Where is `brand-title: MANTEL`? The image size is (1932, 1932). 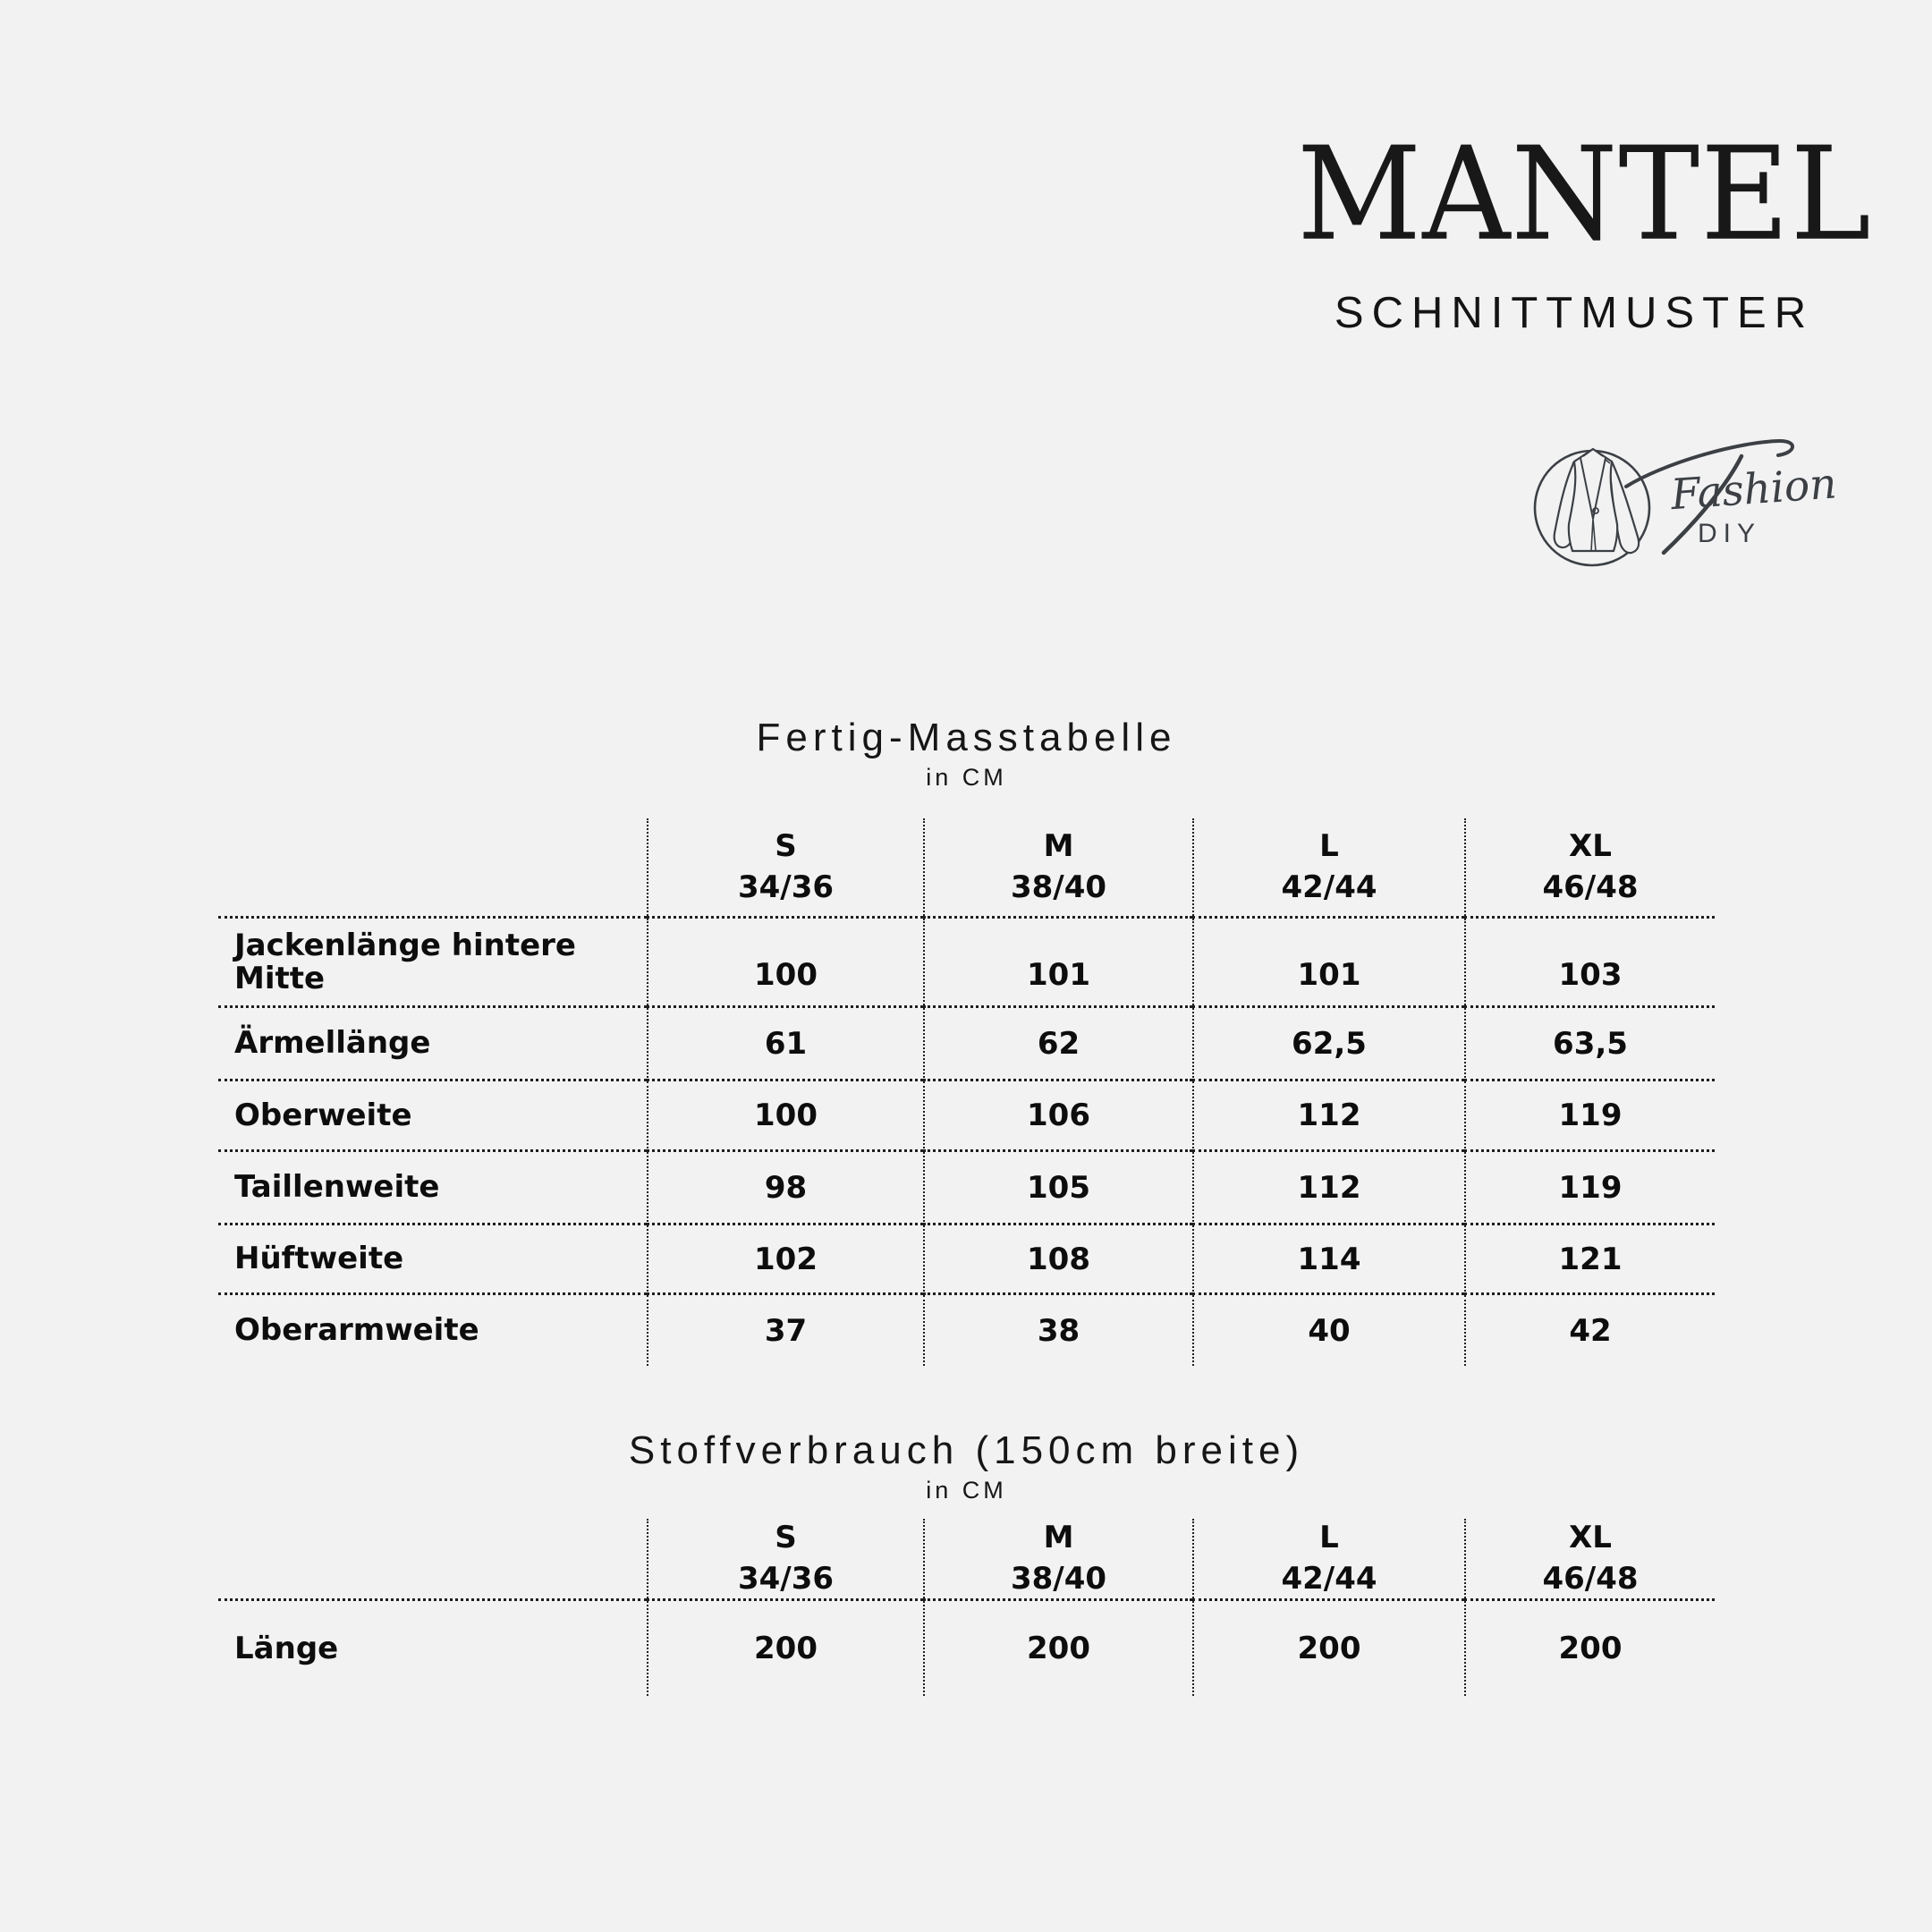 brand-title: MANTEL is located at coordinates (1584, 195).